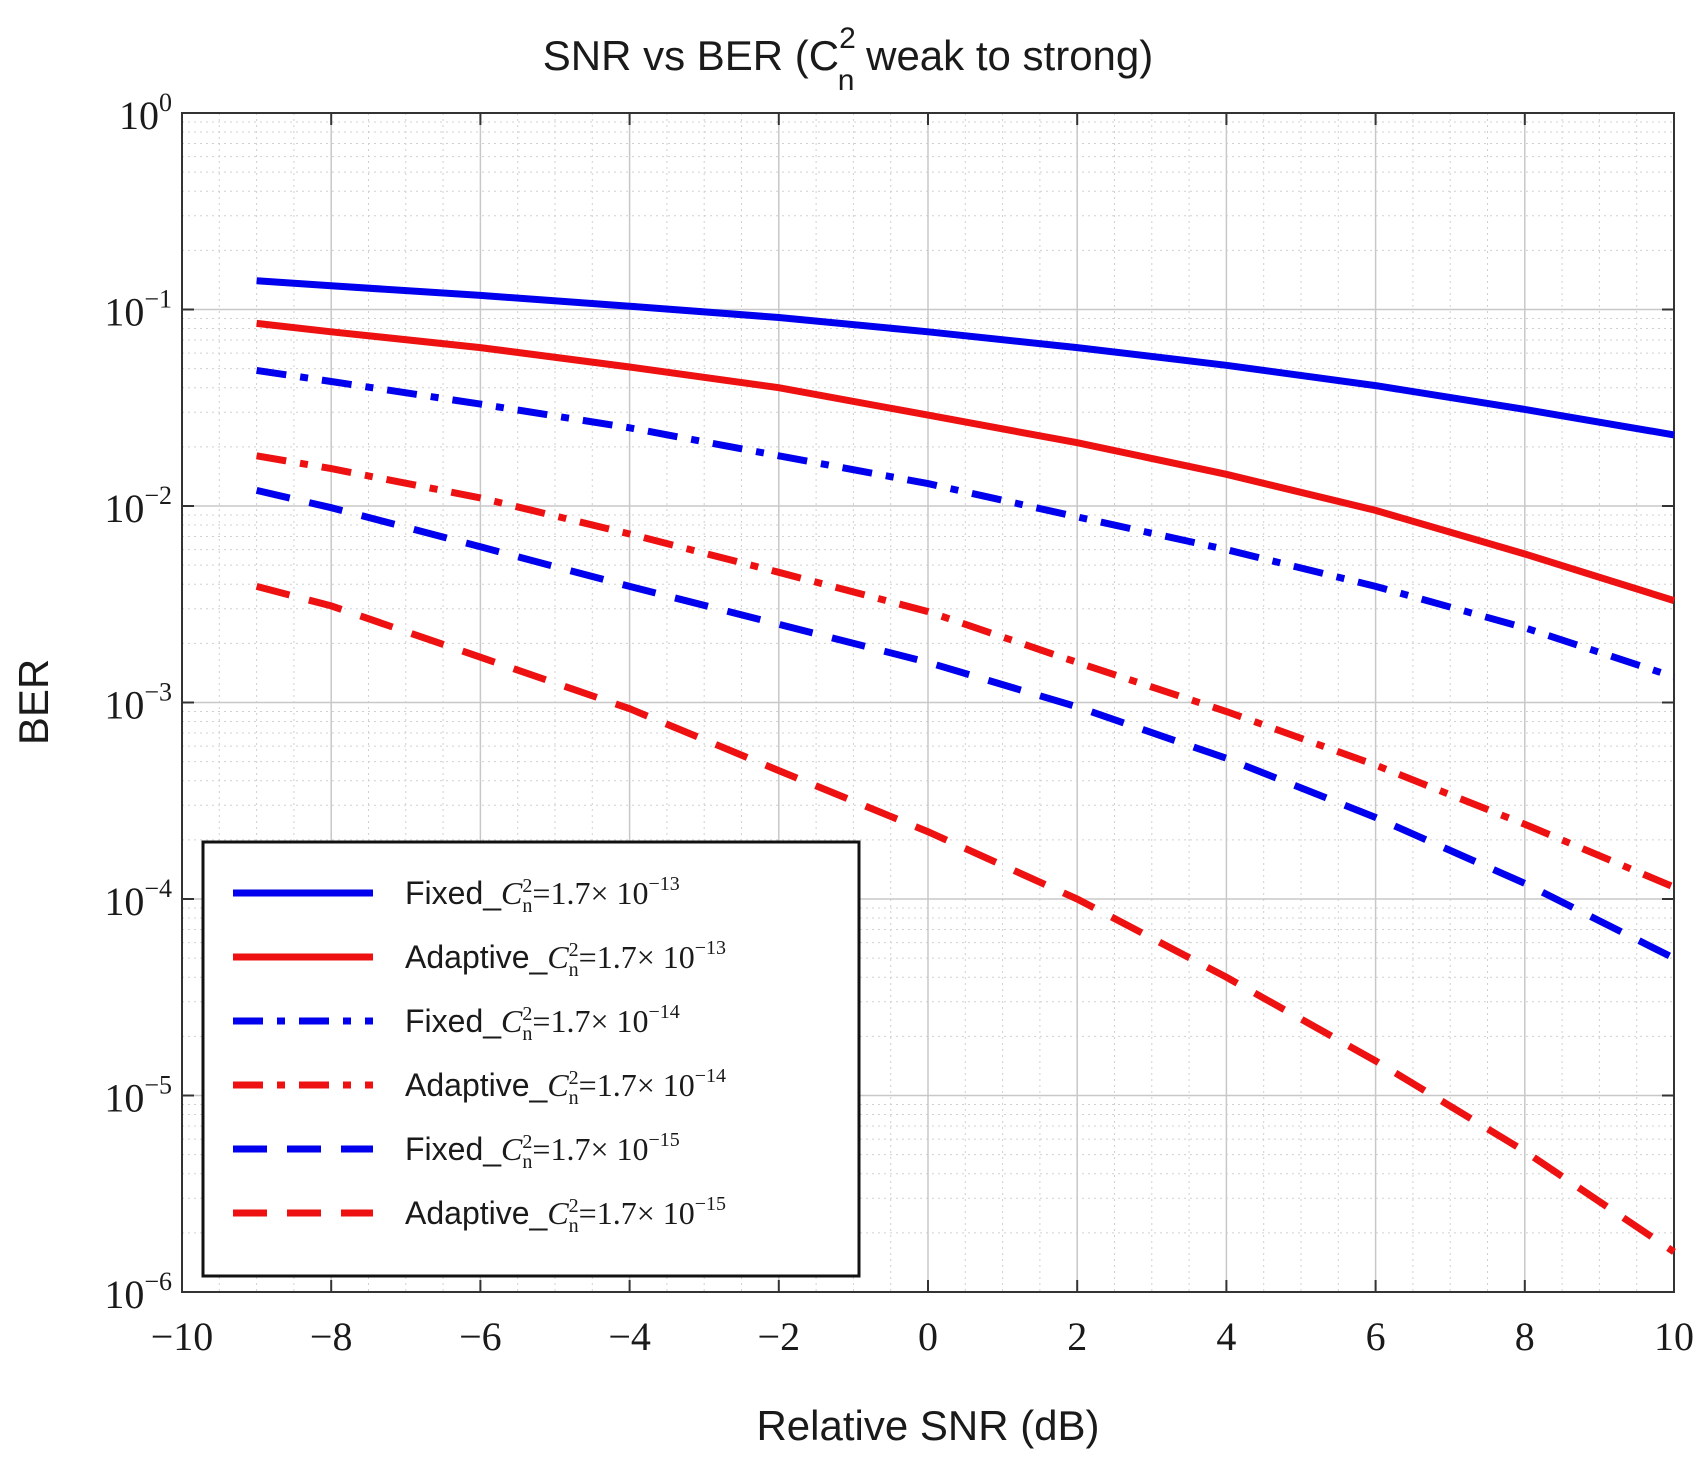 The width and height of the screenshot is (1697, 1465). I want to click on chart-title-main: SNR vs BER (C, so click(691, 55).